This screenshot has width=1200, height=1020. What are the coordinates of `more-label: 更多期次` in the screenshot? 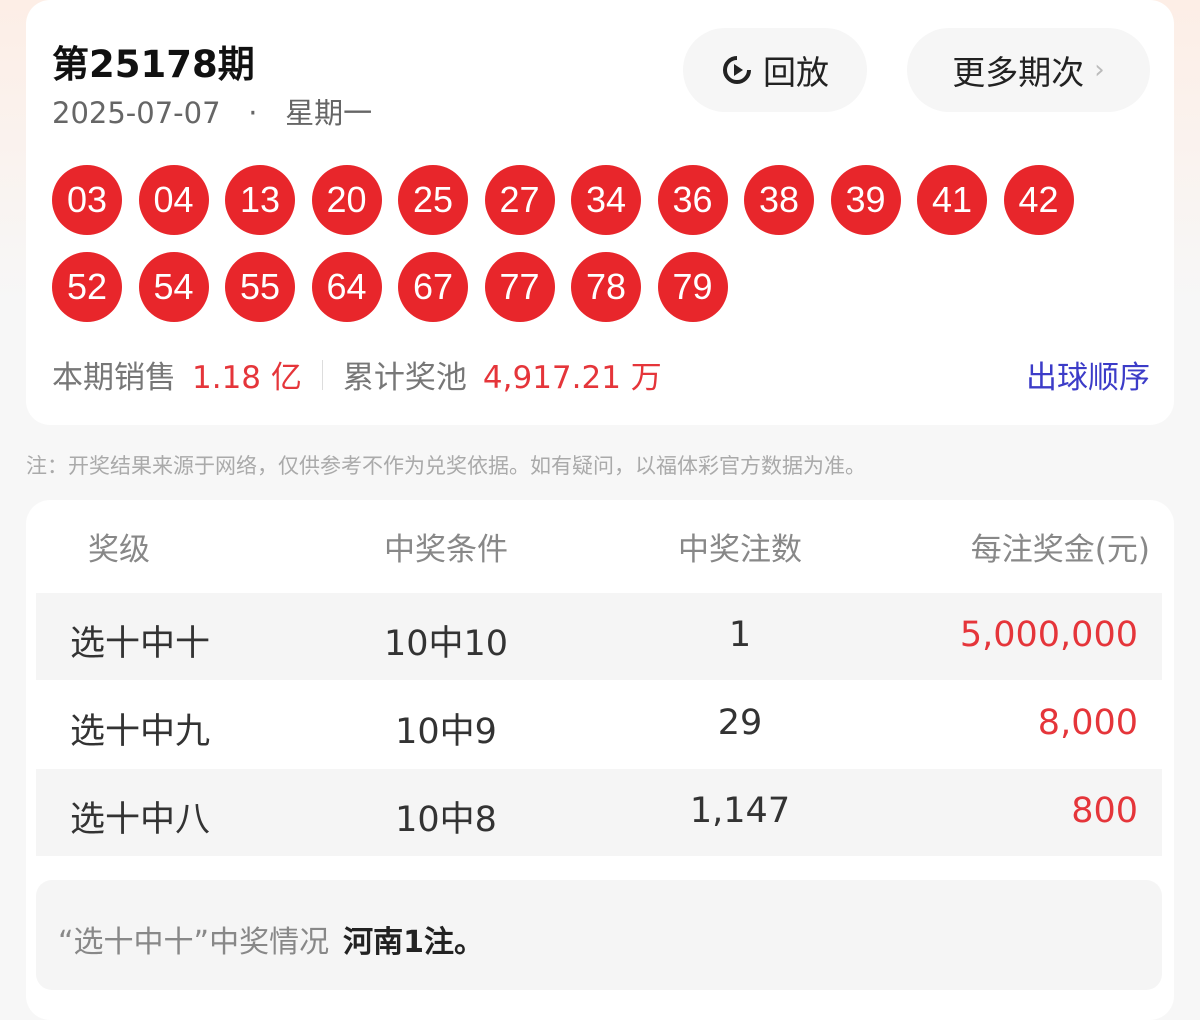 It's located at (1018, 72).